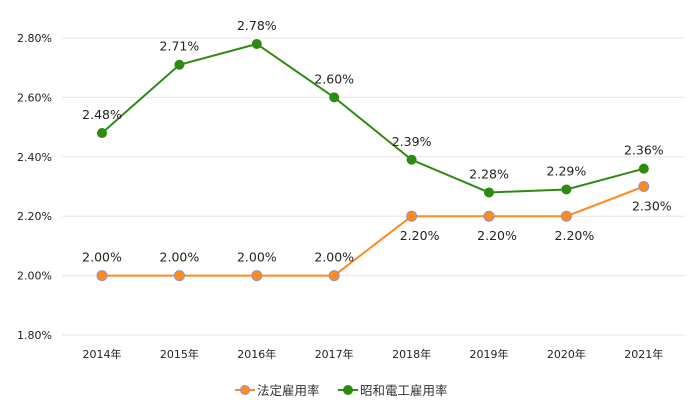  What do you see at coordinates (34, 97) in the screenshot?
I see `y-tick-label: 2.60%` at bounding box center [34, 97].